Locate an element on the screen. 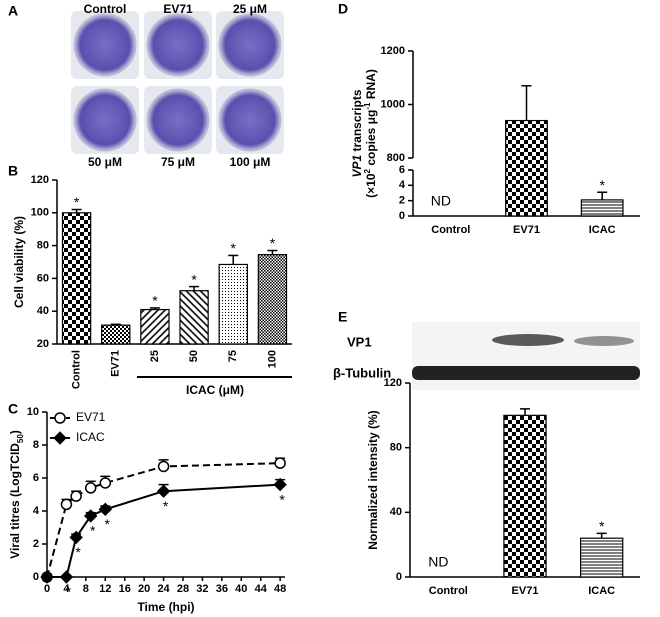  y-tick-label: 2 is located at coordinates (402, 201).